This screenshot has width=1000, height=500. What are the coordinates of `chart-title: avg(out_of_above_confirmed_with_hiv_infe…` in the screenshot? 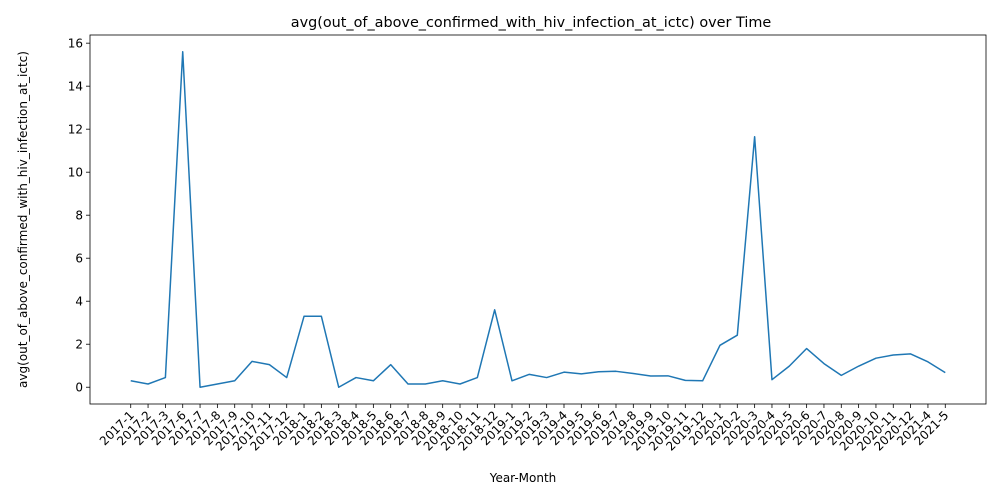 It's located at (531, 23).